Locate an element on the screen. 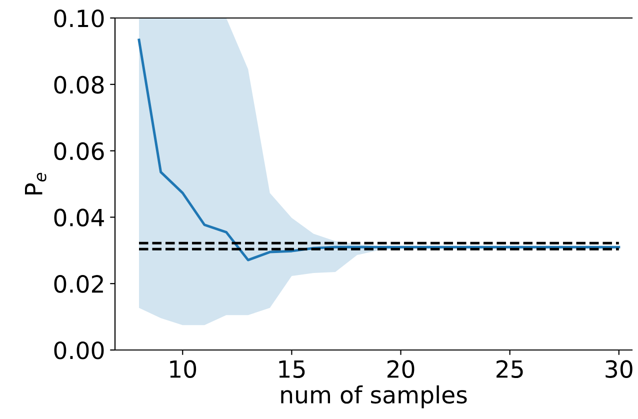  x-tick-label: 10 is located at coordinates (183, 369).